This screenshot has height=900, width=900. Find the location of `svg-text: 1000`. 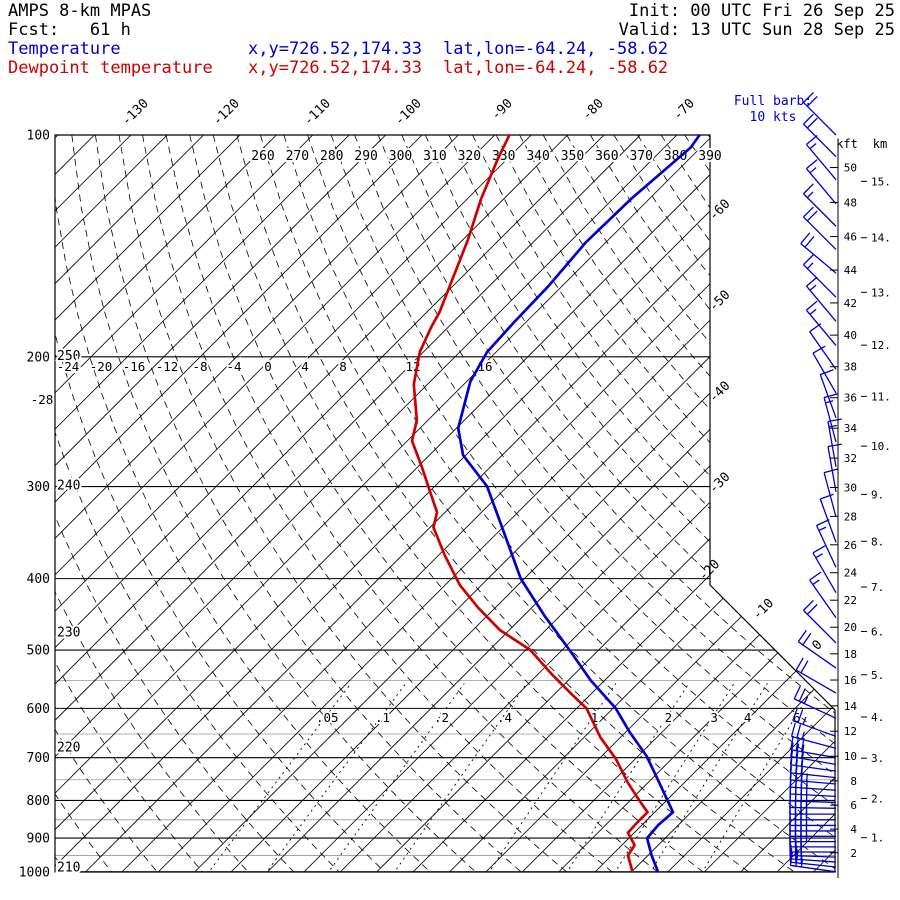

svg-text: 1000 is located at coordinates (34, 872).